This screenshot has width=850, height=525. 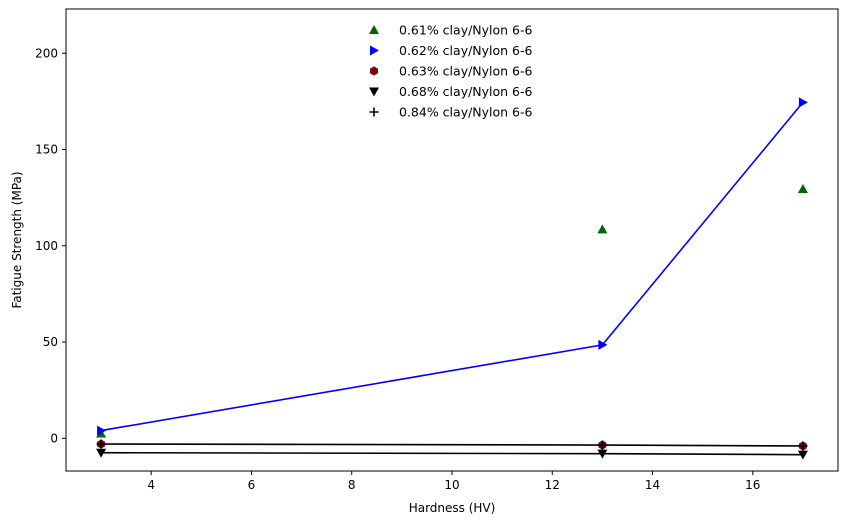 What do you see at coordinates (803, 102) in the screenshot?
I see `data-point-s2-p3` at bounding box center [803, 102].